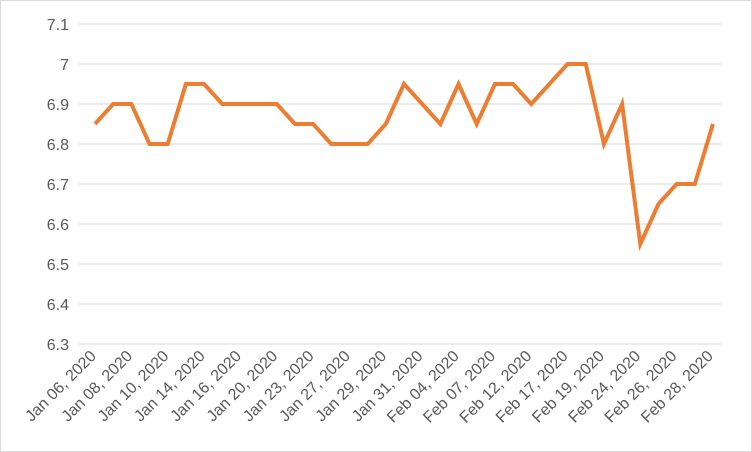 The image size is (752, 452). Describe the element at coordinates (58, 345) in the screenshot. I see `y-tick-label: 6.3` at that location.